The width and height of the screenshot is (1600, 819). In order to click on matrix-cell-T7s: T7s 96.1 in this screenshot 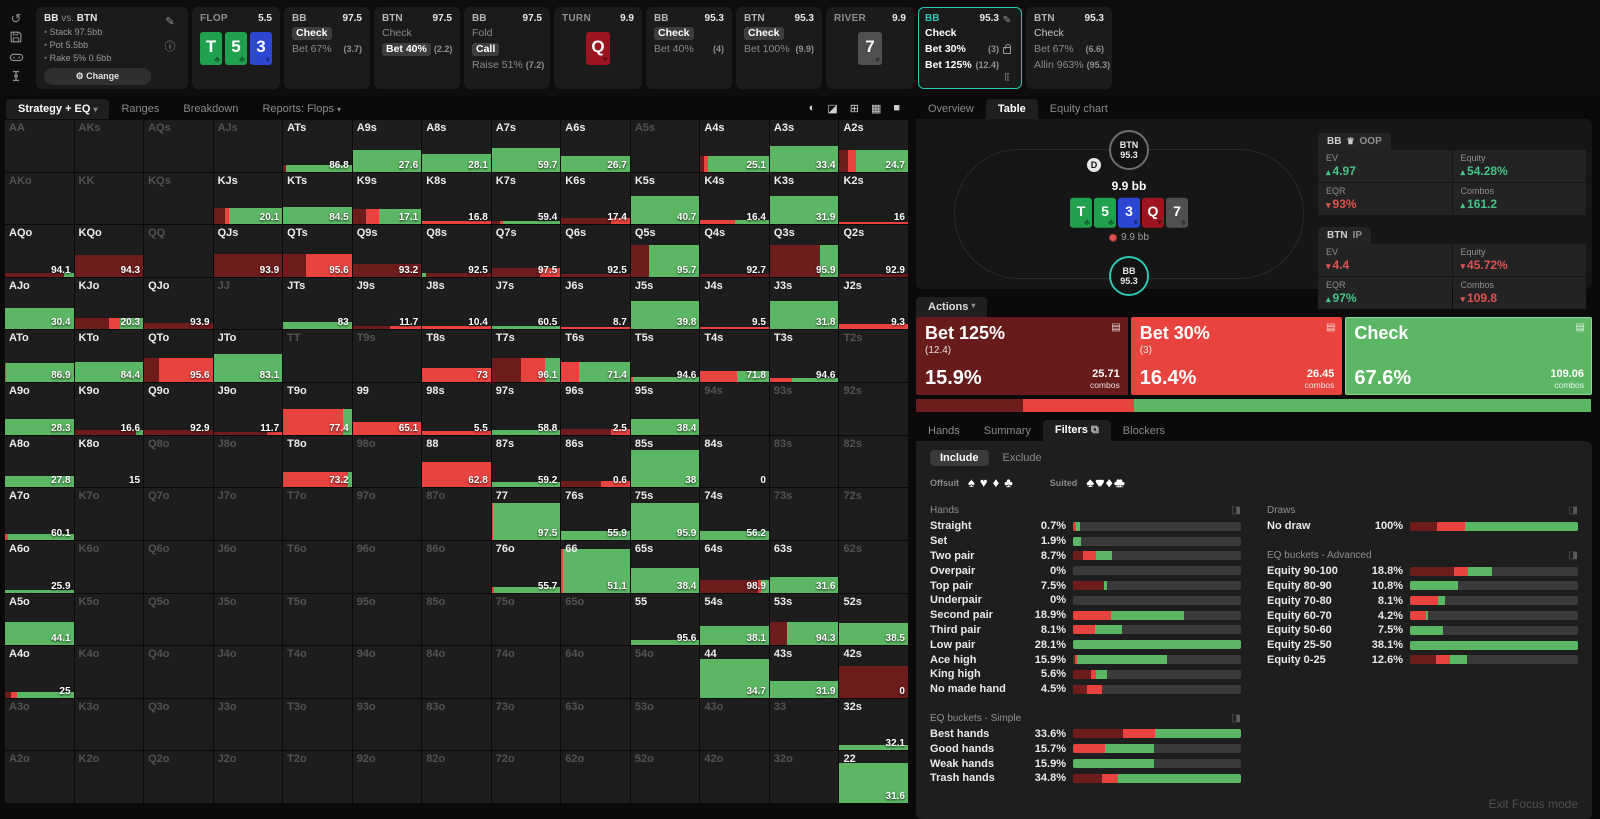, I will do `click(526, 356)`.